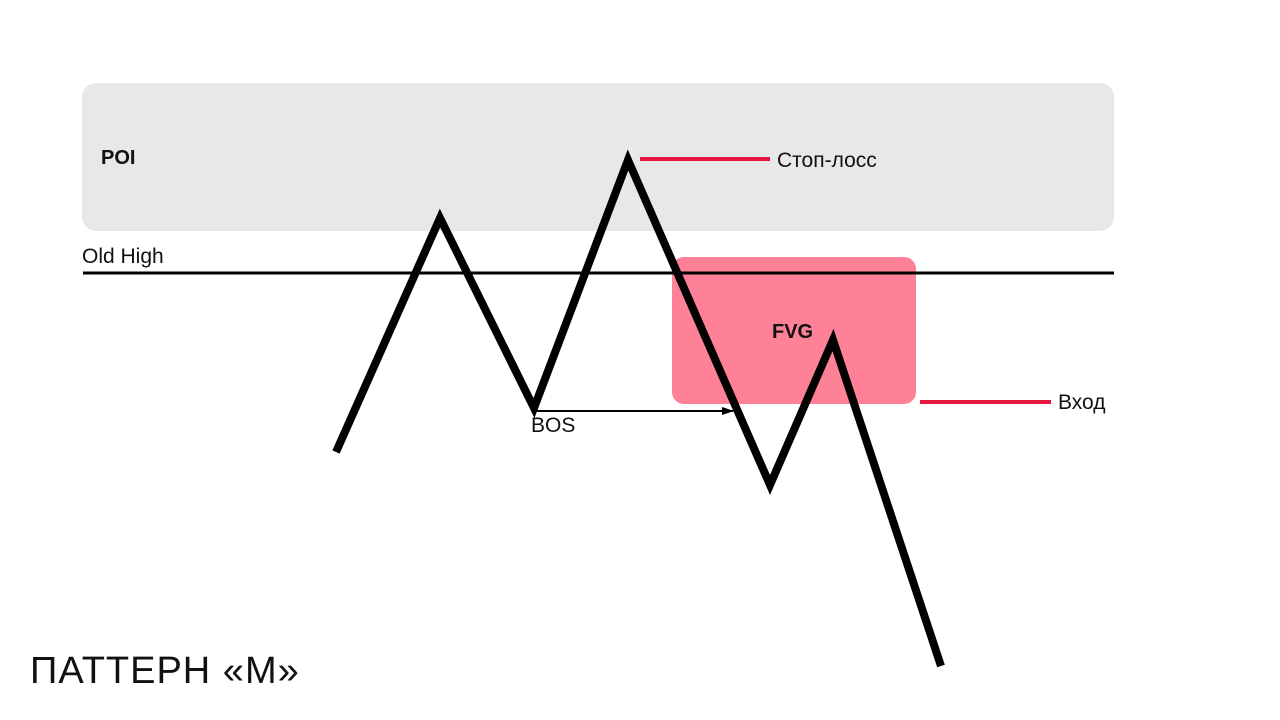 The height and width of the screenshot is (720, 1280). I want to click on fvg-label: FVG, so click(792, 332).